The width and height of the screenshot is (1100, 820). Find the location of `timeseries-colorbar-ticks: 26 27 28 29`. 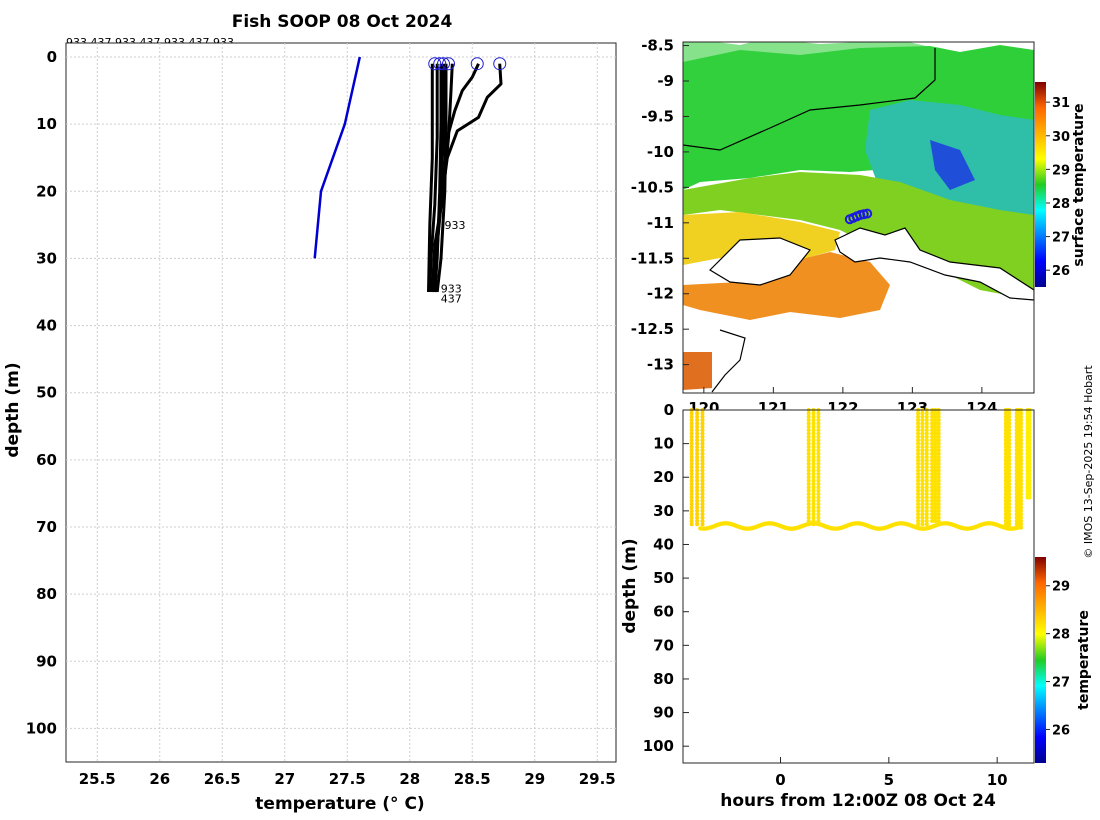

timeseries-colorbar-ticks: 26 27 28 29 is located at coordinates (1058, 659).